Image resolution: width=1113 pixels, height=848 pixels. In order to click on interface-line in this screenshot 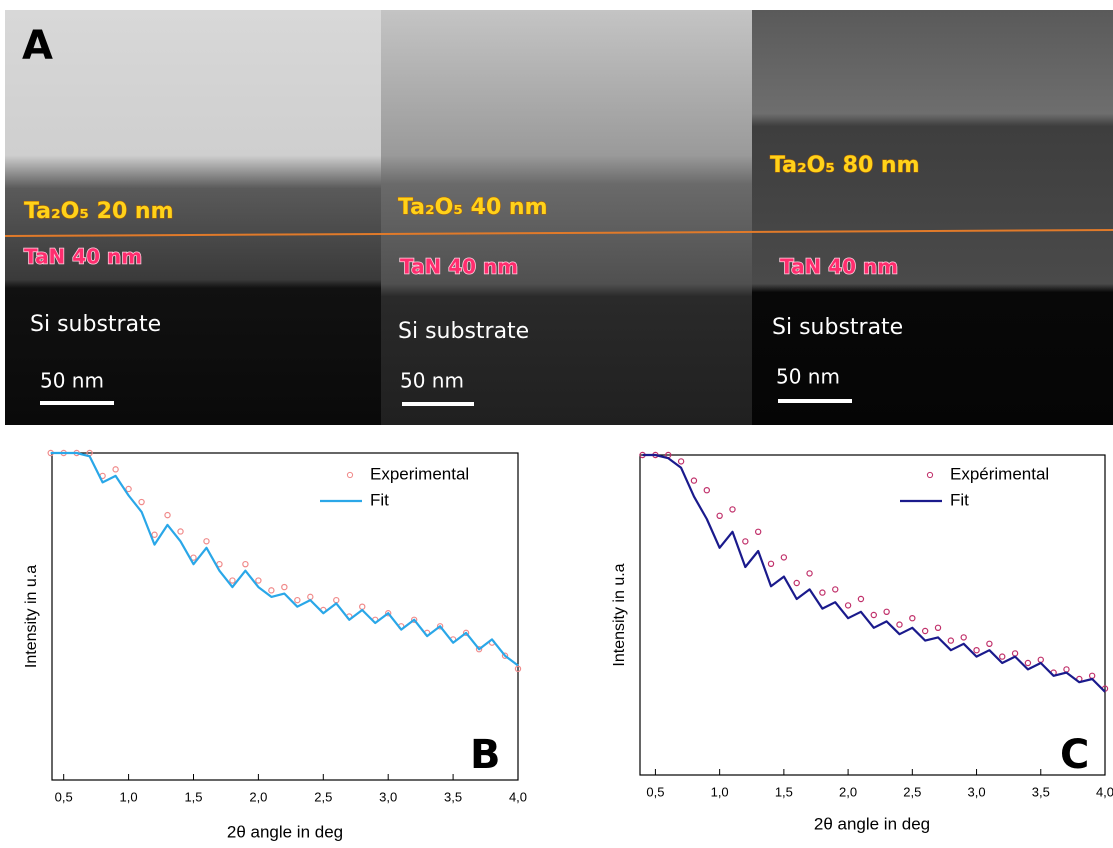, I will do `click(558, 233)`.